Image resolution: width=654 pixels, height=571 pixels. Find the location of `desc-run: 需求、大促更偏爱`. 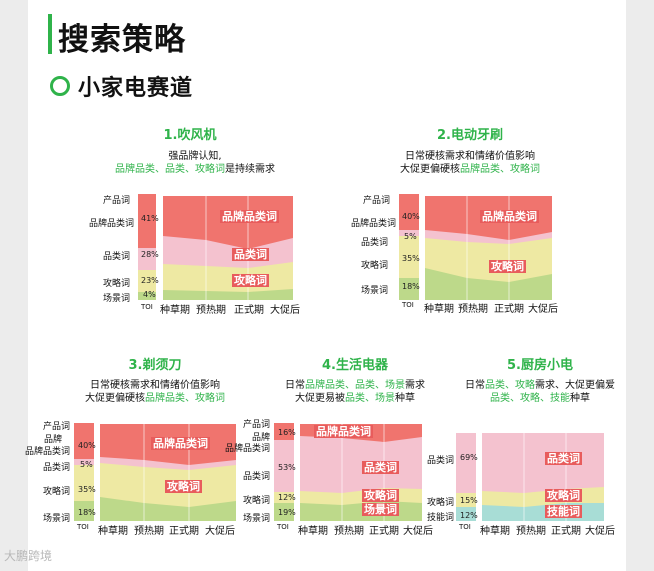

desc-run: 需求、大促更偏爱 is located at coordinates (575, 385).